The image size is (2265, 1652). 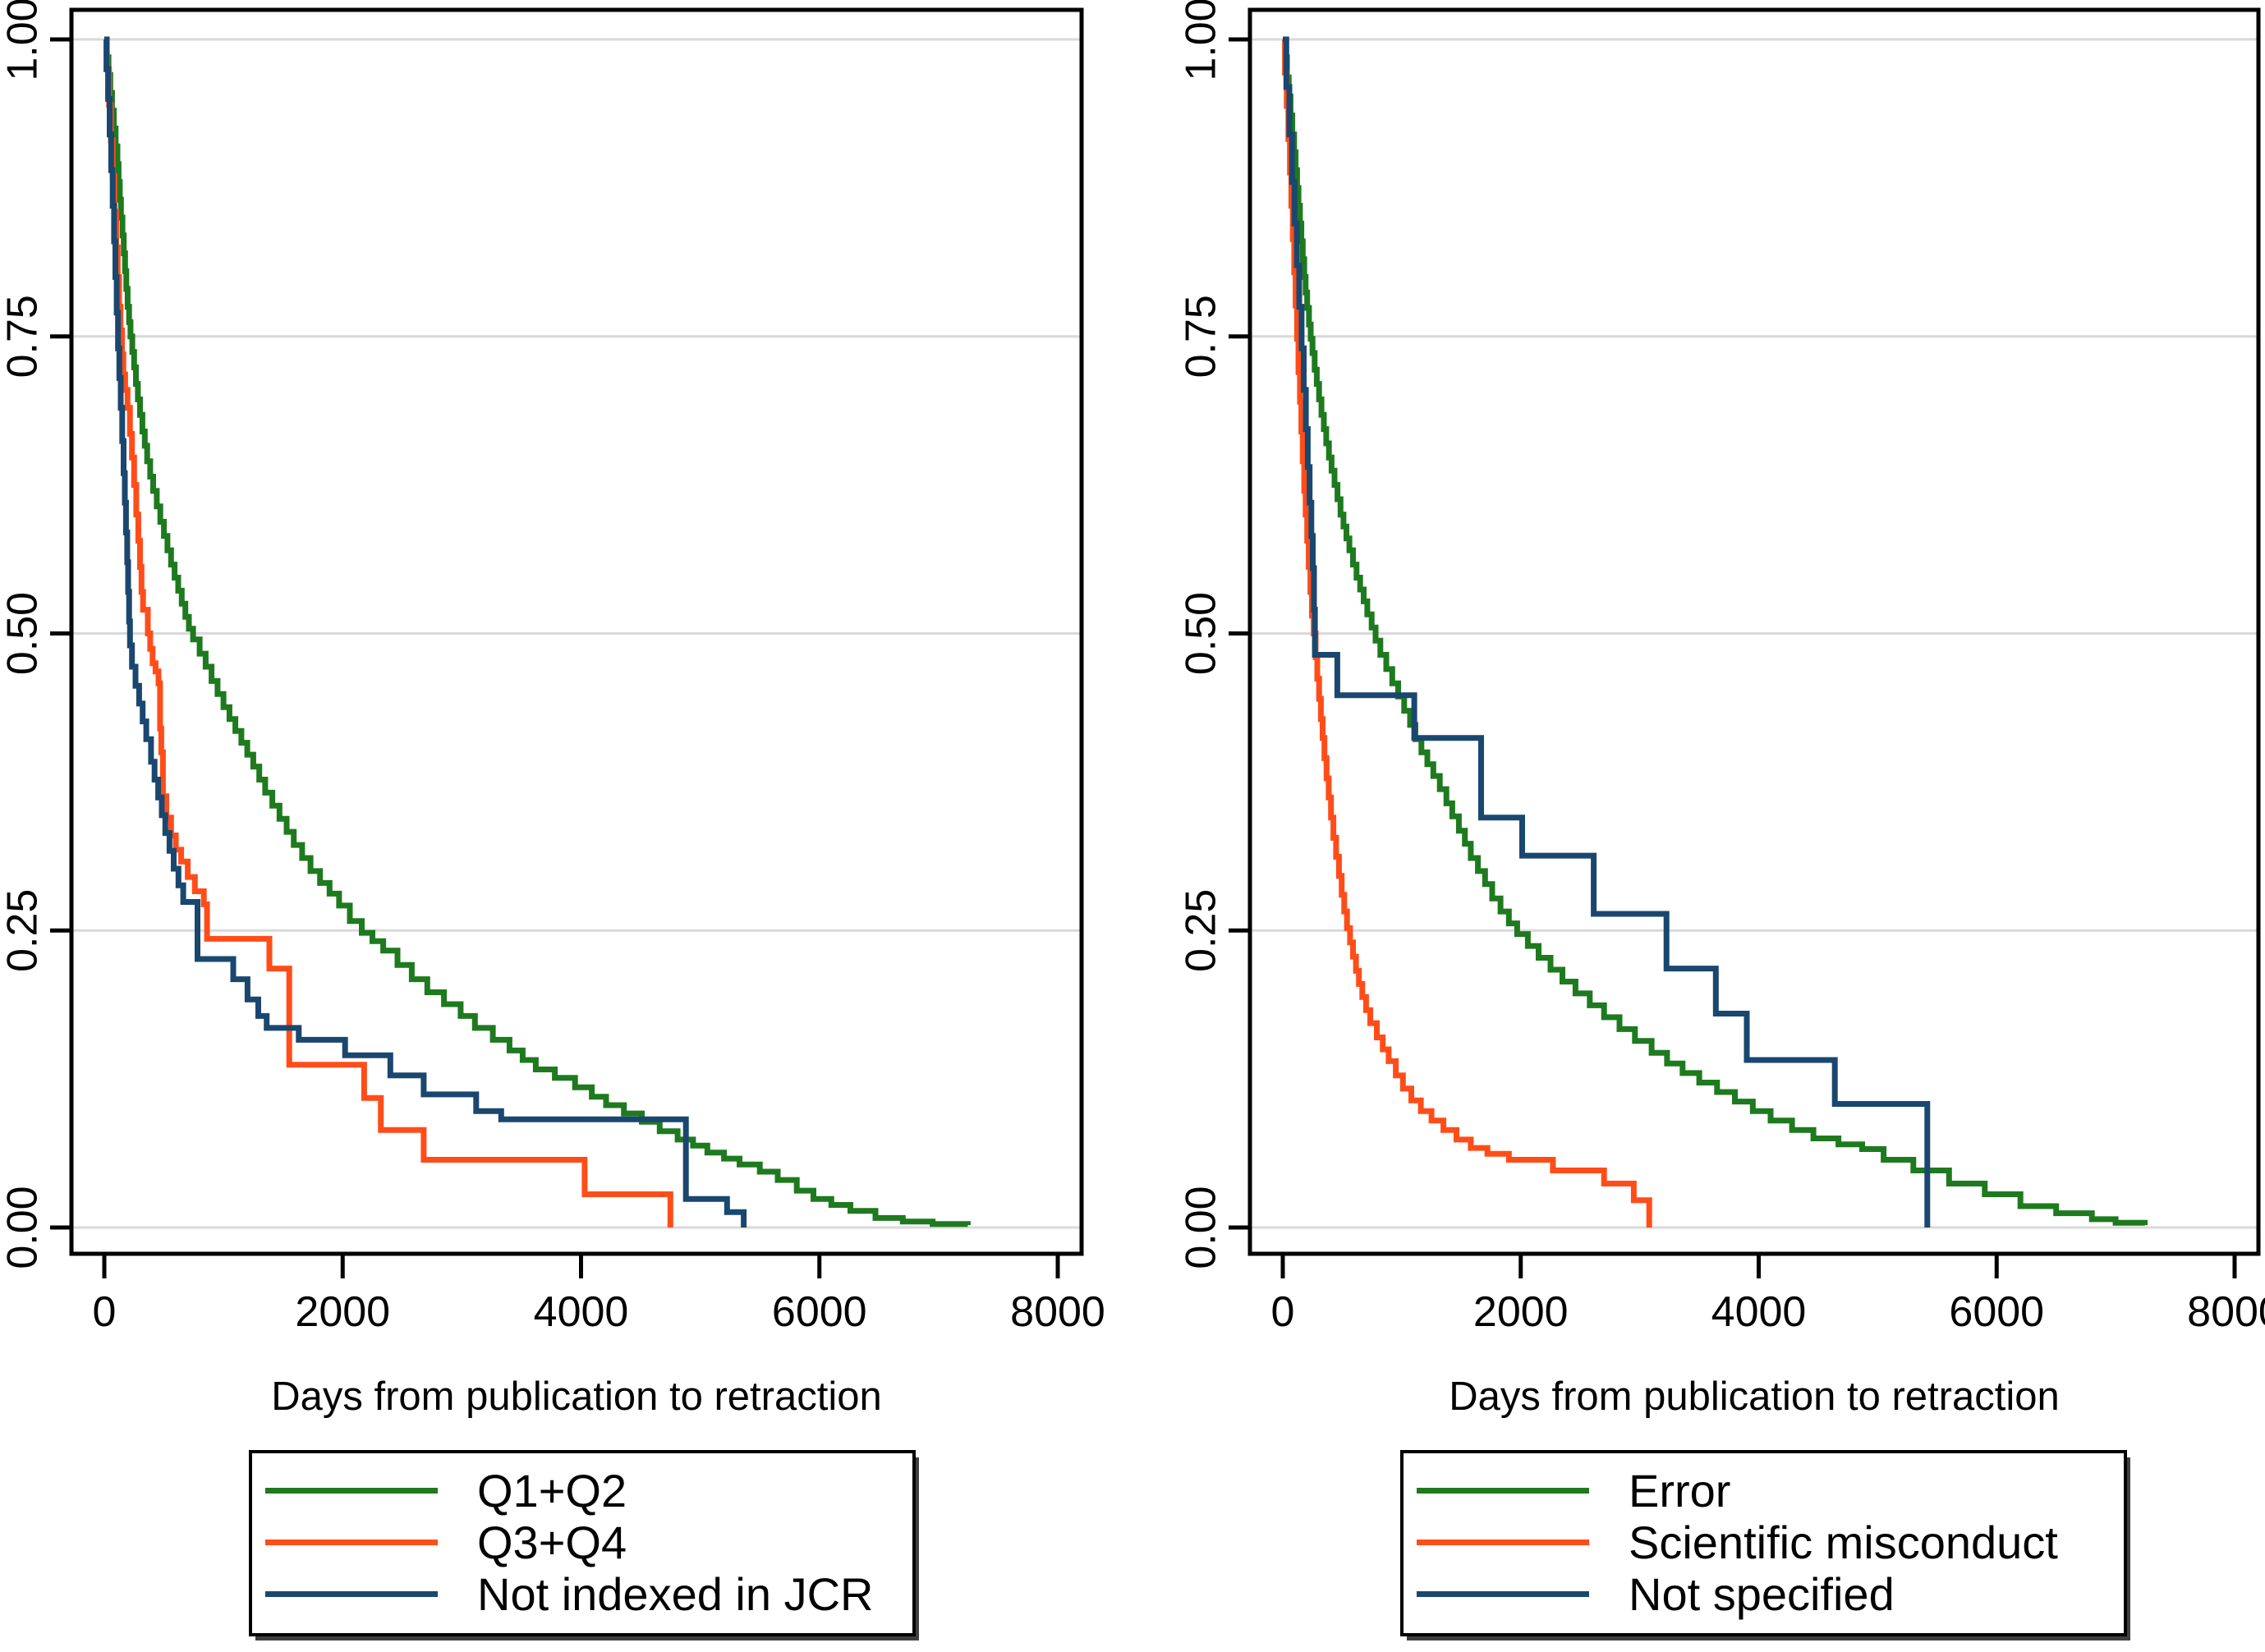 What do you see at coordinates (675, 1594) in the screenshot?
I see `legend-label: Not indexed in JCR` at bounding box center [675, 1594].